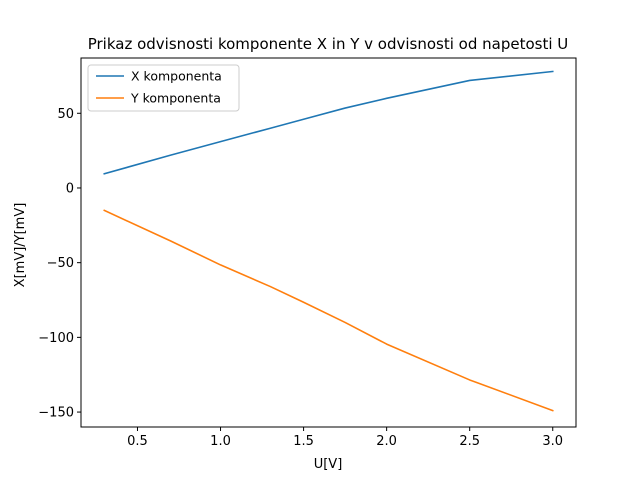  Describe the element at coordinates (56, 338) in the screenshot. I see `y-tick-label: −100` at that location.